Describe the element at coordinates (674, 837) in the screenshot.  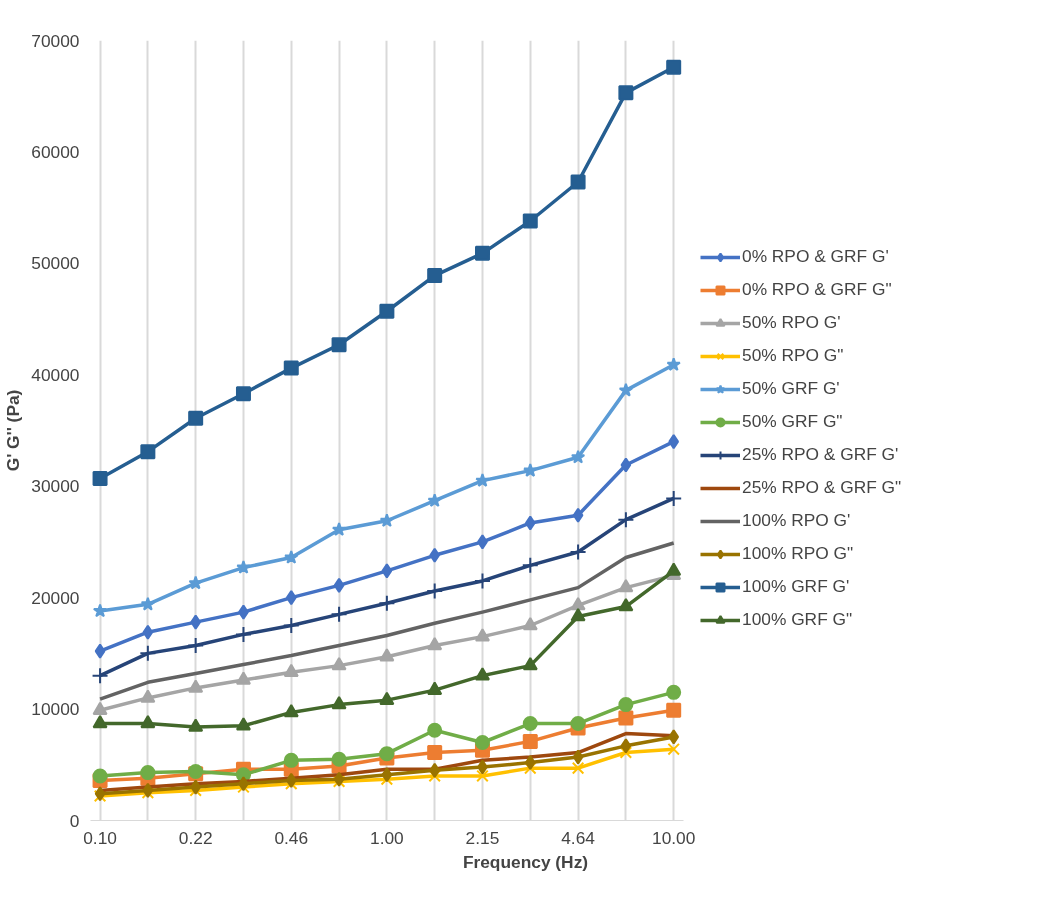
I see `x-tick-label: 10.00` at that location.